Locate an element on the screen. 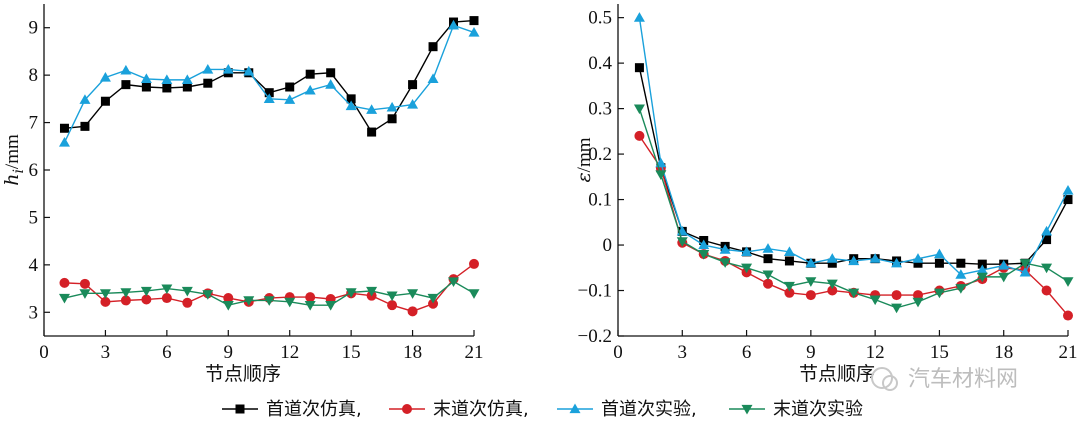  right-y-tick-label: −0.2 is located at coordinates (595, 336).